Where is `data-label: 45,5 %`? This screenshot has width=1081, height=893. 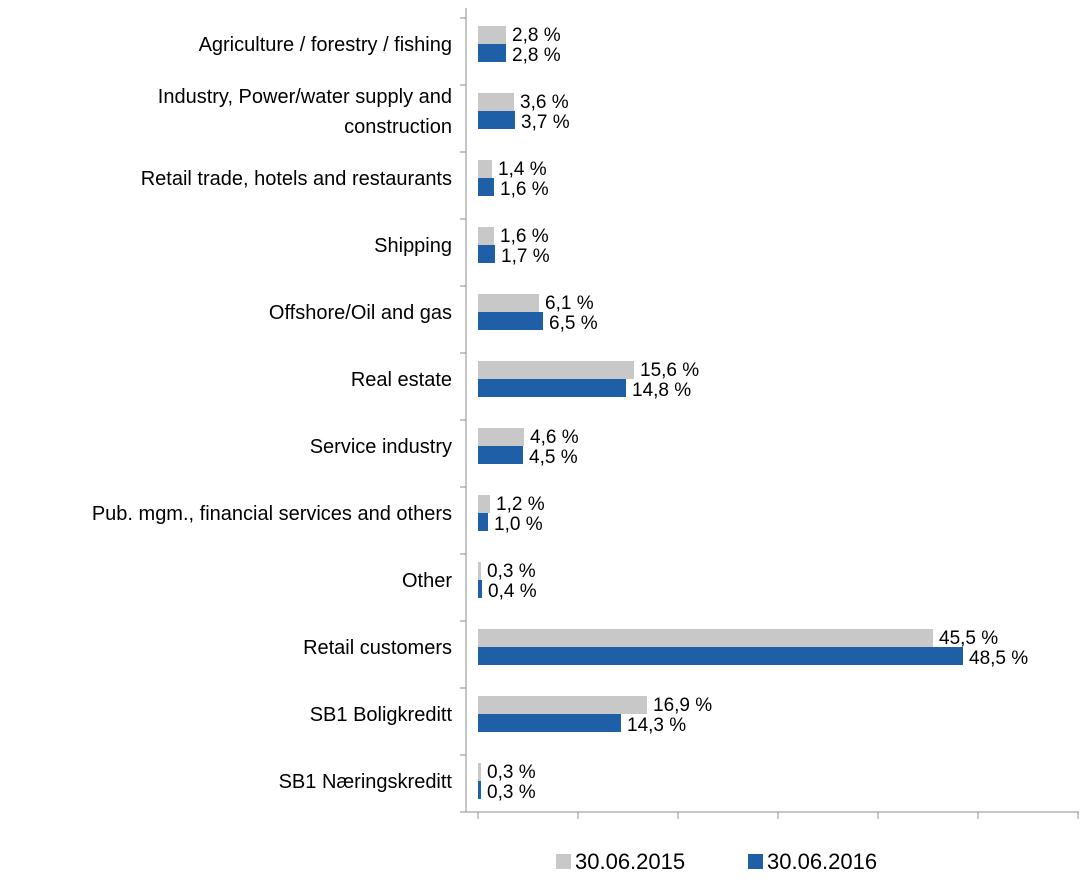 data-label: 45,5 % is located at coordinates (968, 638).